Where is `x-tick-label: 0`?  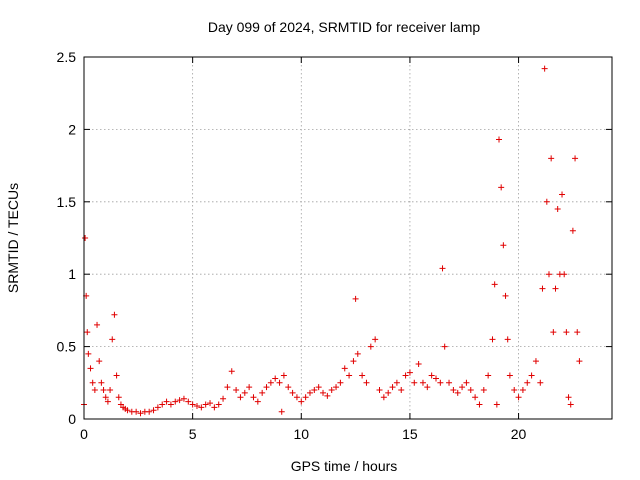
x-tick-label: 0 is located at coordinates (84, 434).